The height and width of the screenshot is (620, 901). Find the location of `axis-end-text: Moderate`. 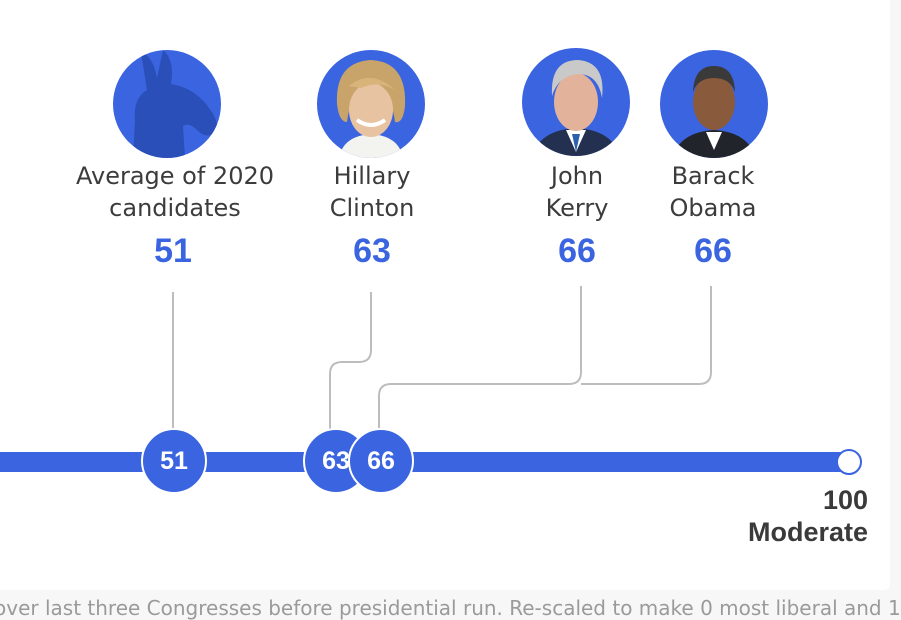

axis-end-text: Moderate is located at coordinates (808, 532).